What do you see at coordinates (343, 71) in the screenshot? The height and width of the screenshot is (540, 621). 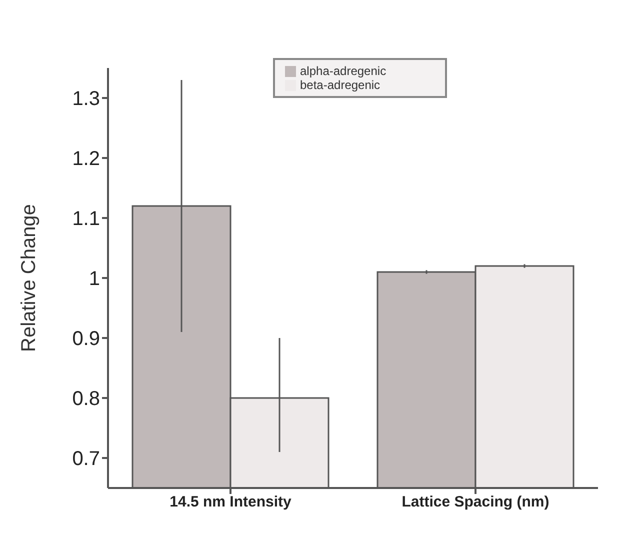 I see `legend-label: alpha-adregenic` at bounding box center [343, 71].